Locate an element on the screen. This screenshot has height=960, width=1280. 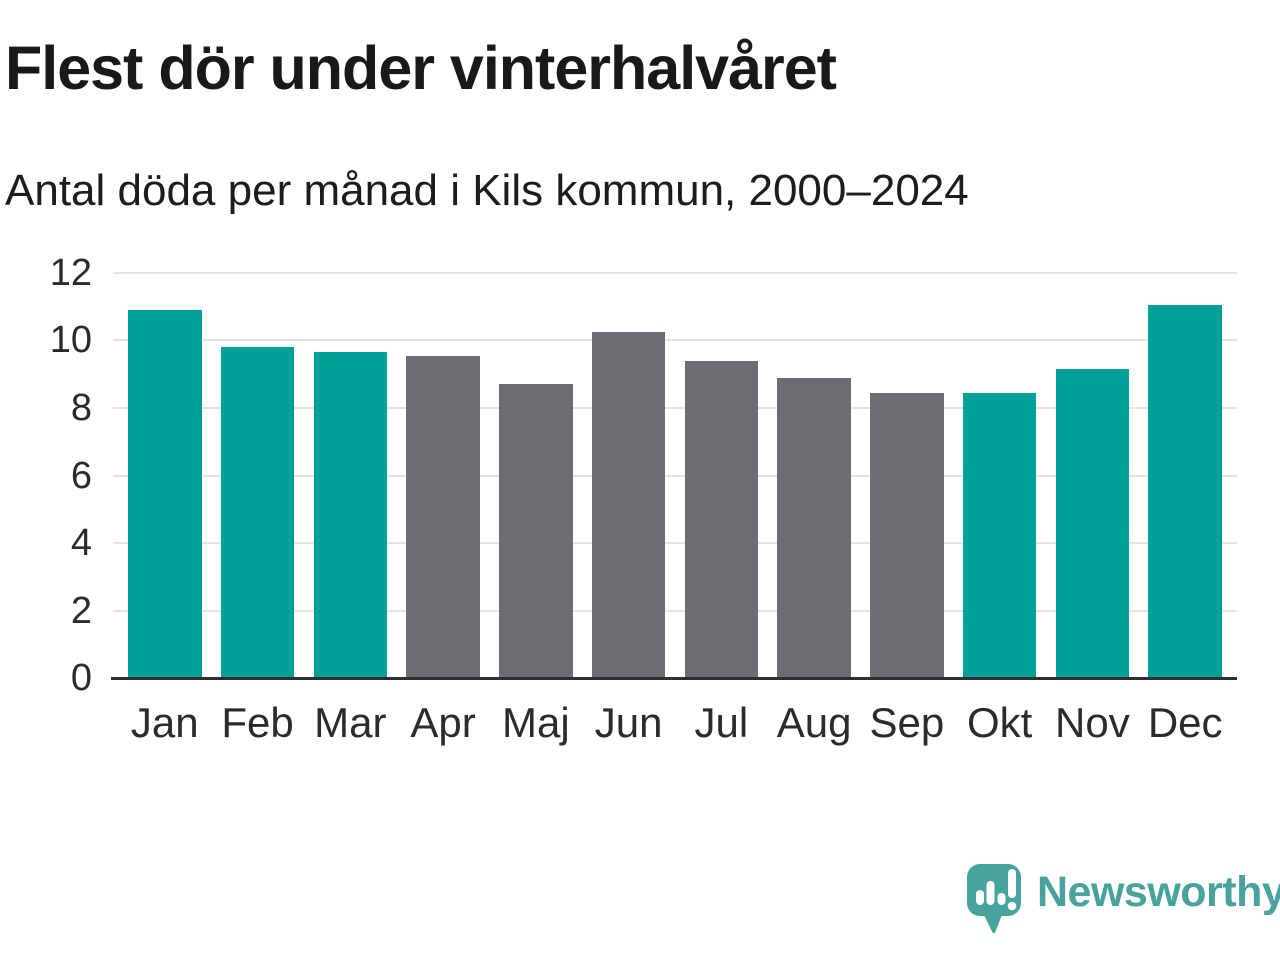
x-tick-label-jul: Jul is located at coordinates (721, 722).